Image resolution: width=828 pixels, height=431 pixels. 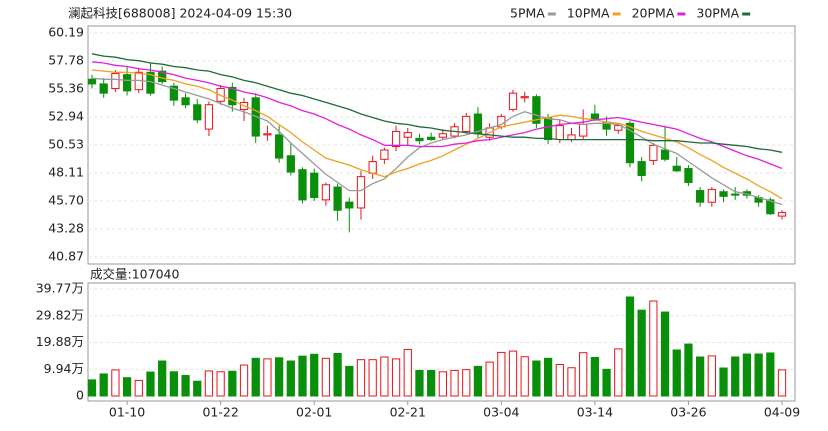 What do you see at coordinates (588, 13) in the screenshot?
I see `legend-label: 10PMA` at bounding box center [588, 13].